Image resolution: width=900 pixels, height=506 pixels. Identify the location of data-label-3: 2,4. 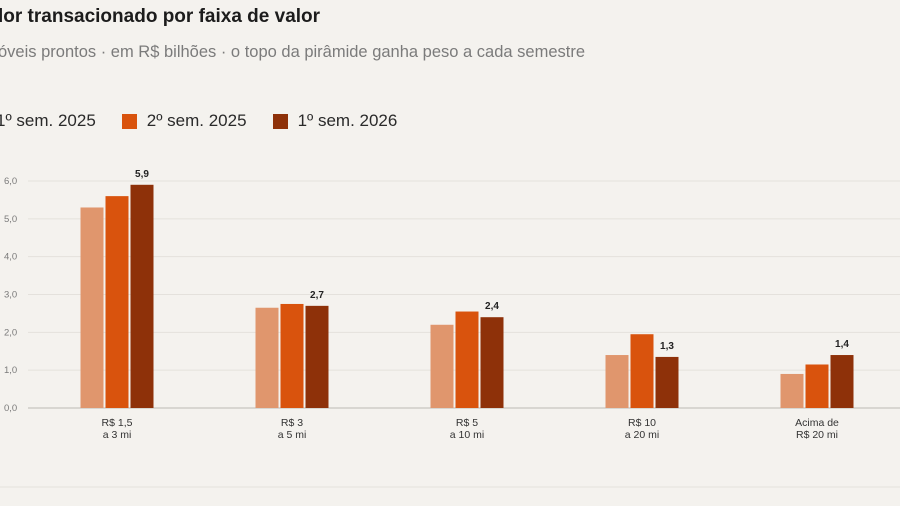
(492, 306).